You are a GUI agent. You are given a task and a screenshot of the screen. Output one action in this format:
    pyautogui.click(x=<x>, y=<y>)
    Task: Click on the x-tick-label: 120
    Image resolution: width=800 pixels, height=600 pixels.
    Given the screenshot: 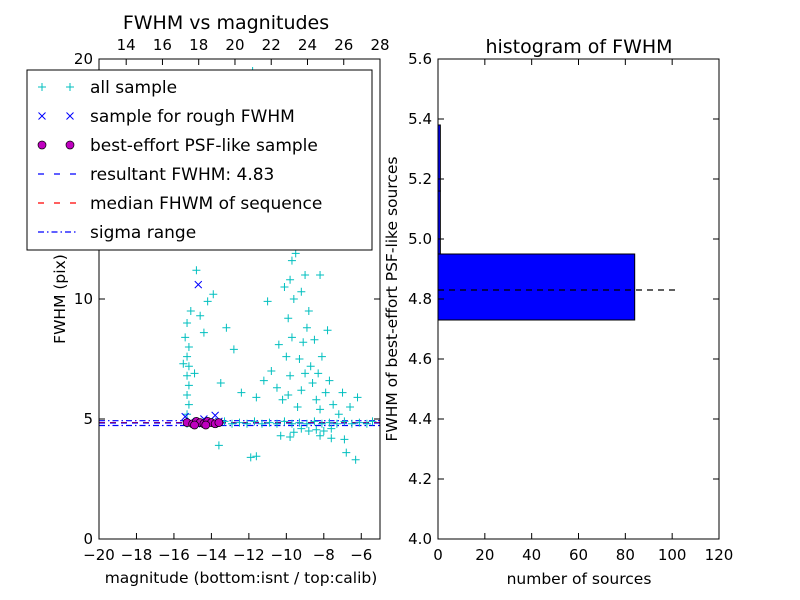 What is the action you would take?
    pyautogui.click(x=719, y=555)
    